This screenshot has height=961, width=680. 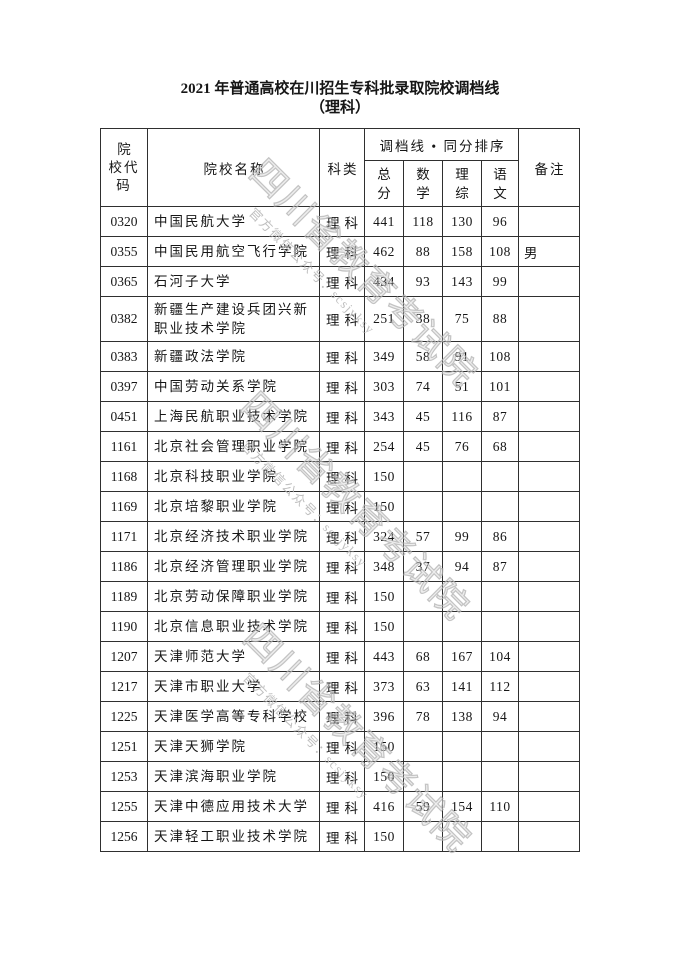 What do you see at coordinates (384, 319) in the screenshot?
I see `total-cell: 251` at bounding box center [384, 319].